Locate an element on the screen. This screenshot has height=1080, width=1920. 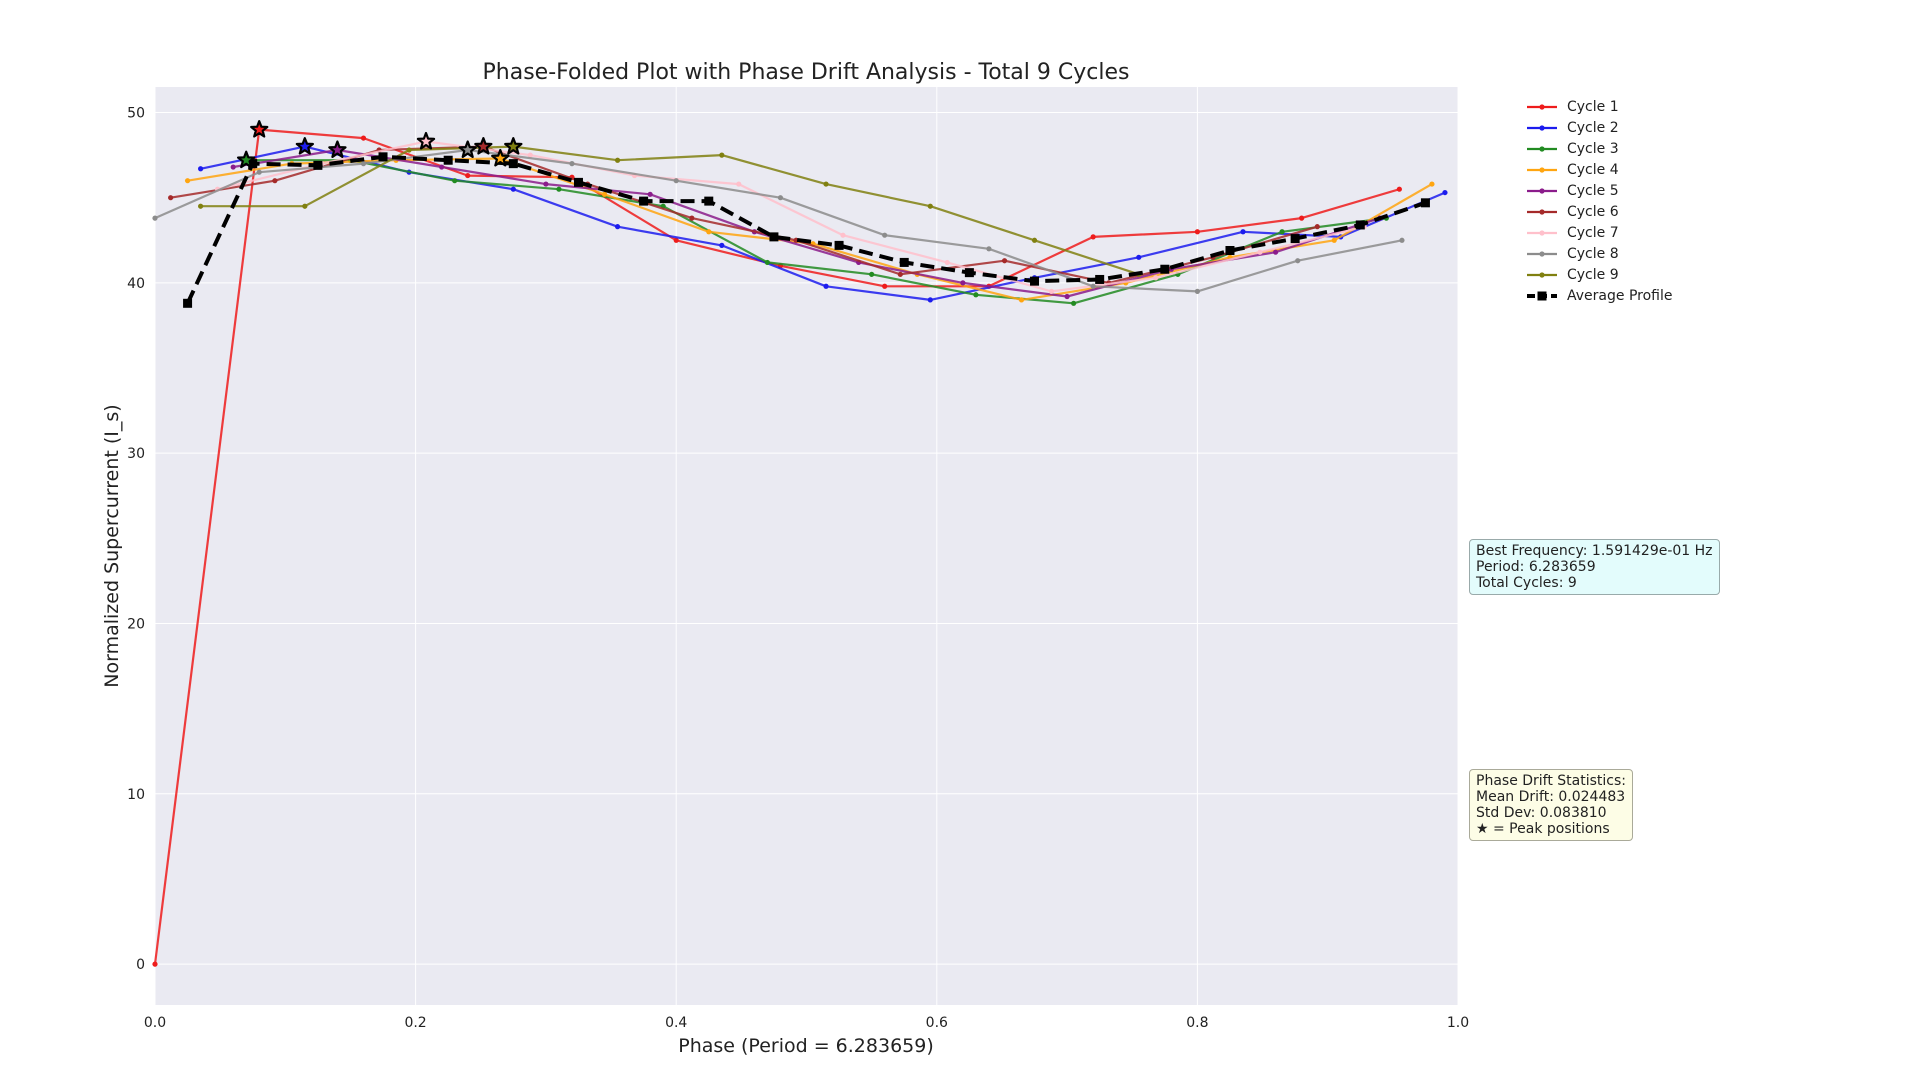
legend-label: Cycle 7 is located at coordinates (1593, 232).